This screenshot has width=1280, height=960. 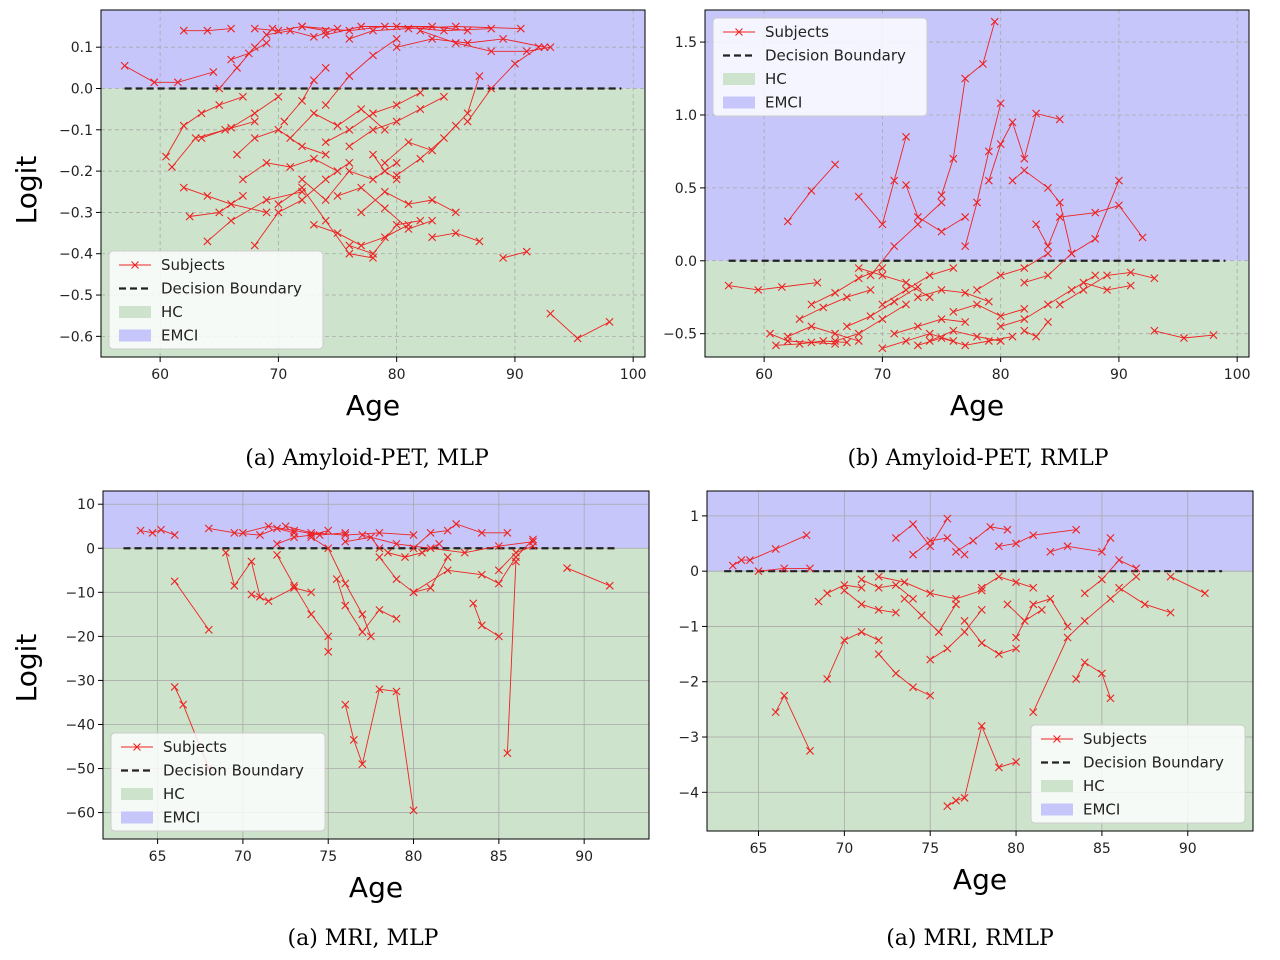 What do you see at coordinates (980, 531) in the screenshot?
I see `emci-region` at bounding box center [980, 531].